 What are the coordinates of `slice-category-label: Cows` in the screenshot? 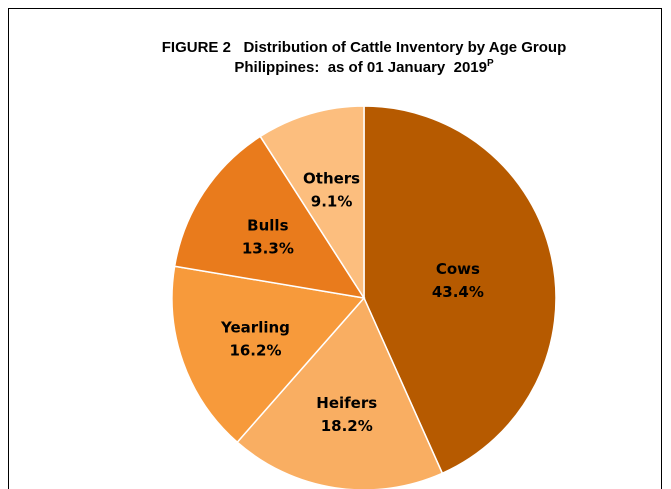 It's located at (458, 269).